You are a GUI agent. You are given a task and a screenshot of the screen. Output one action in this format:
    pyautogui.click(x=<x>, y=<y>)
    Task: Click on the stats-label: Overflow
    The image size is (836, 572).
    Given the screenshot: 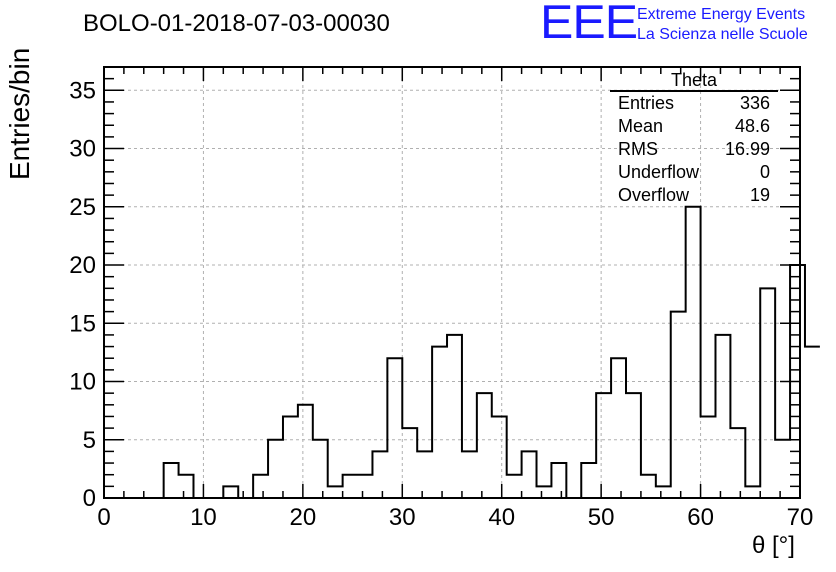 What is the action you would take?
    pyautogui.click(x=654, y=195)
    